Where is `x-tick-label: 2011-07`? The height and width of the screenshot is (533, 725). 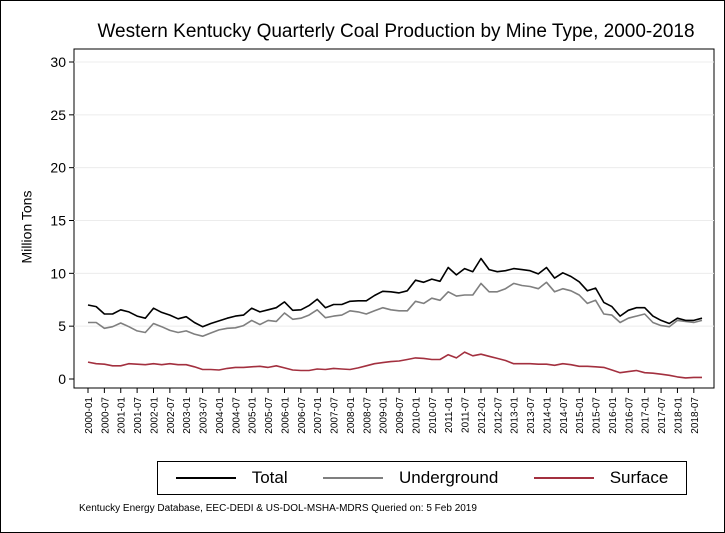 x-tick-label: 2011-07 is located at coordinates (466, 415).